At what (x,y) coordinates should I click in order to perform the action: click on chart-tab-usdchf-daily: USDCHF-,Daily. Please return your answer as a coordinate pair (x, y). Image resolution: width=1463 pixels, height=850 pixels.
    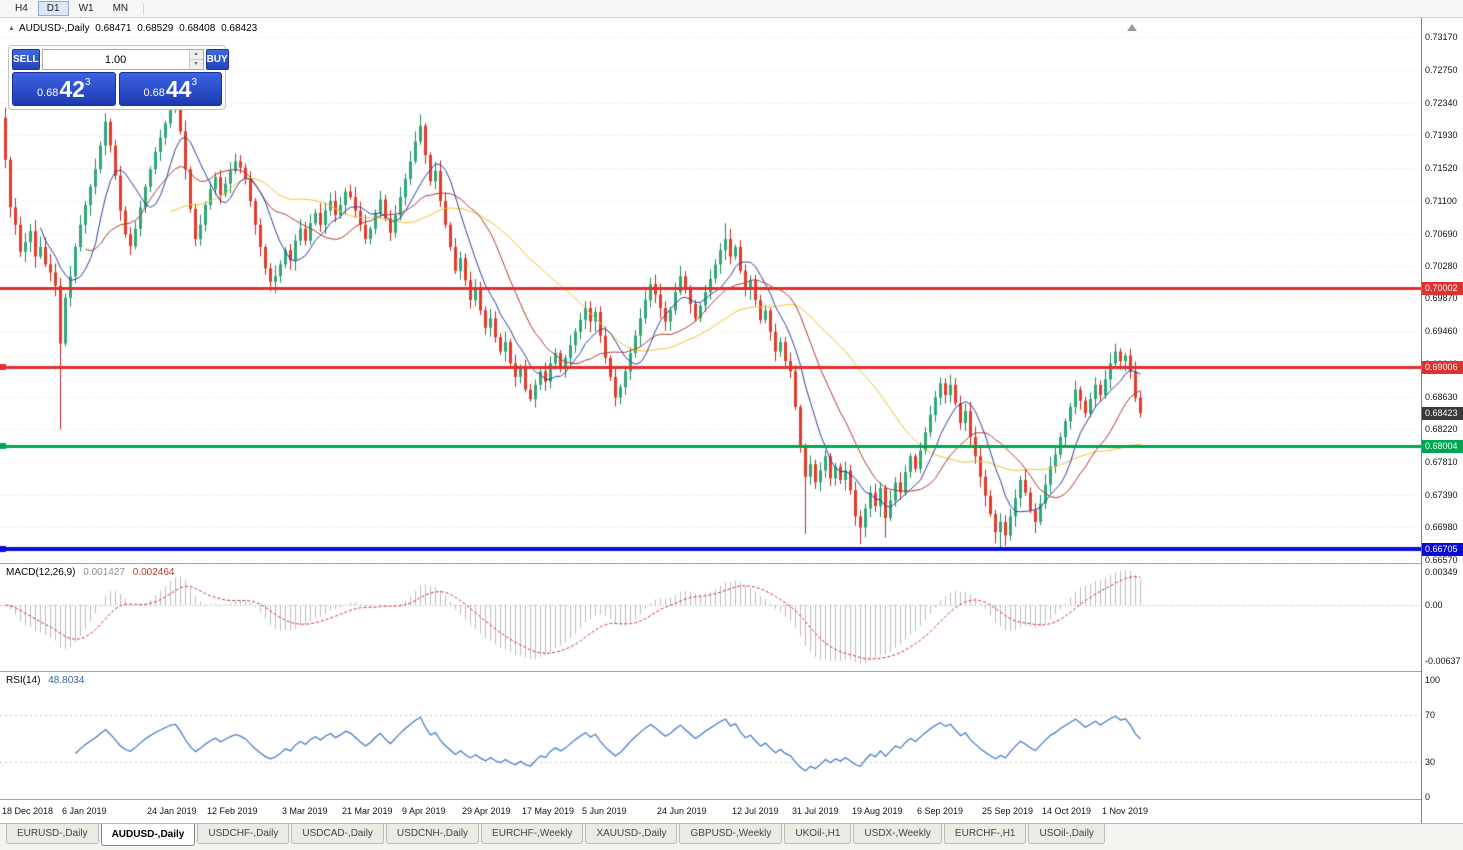
    Looking at the image, I should click on (243, 834).